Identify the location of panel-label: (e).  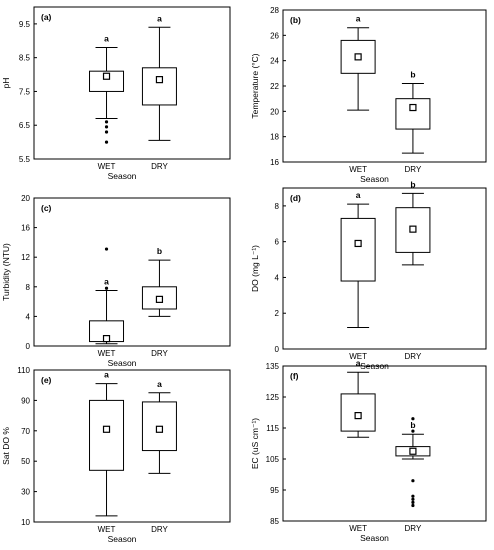
(46, 380).